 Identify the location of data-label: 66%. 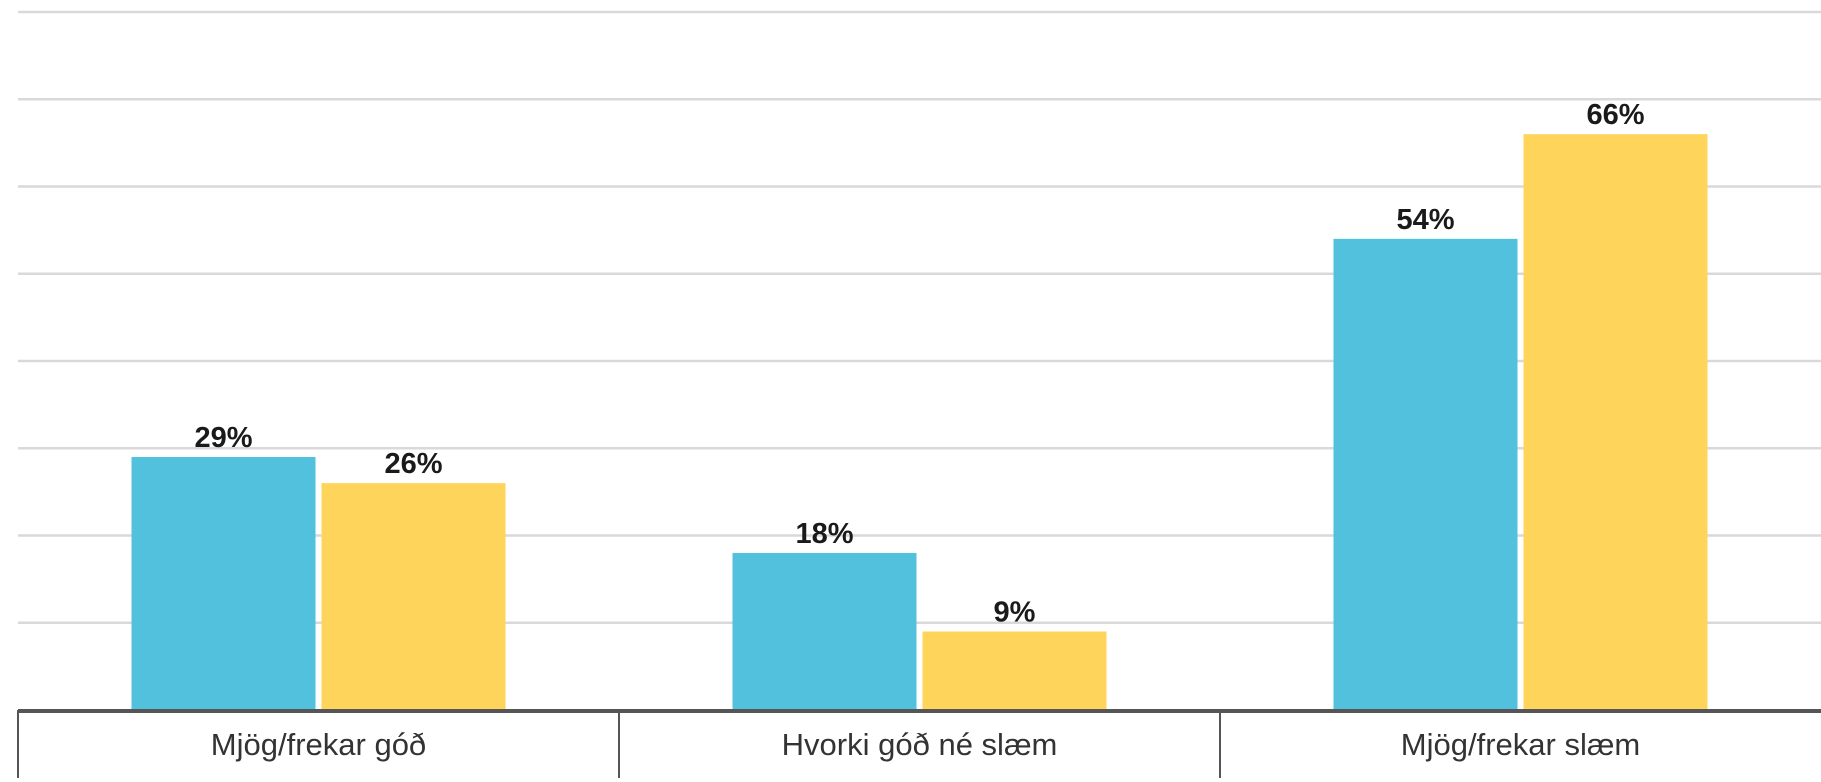
(1615, 115).